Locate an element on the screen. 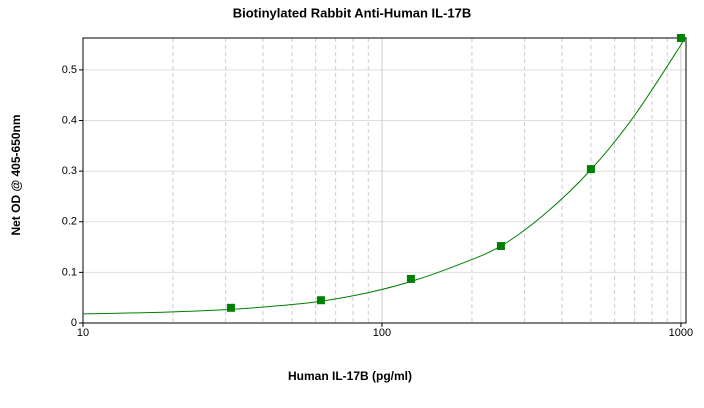  y-tick-label: 0.4 is located at coordinates (69, 120).